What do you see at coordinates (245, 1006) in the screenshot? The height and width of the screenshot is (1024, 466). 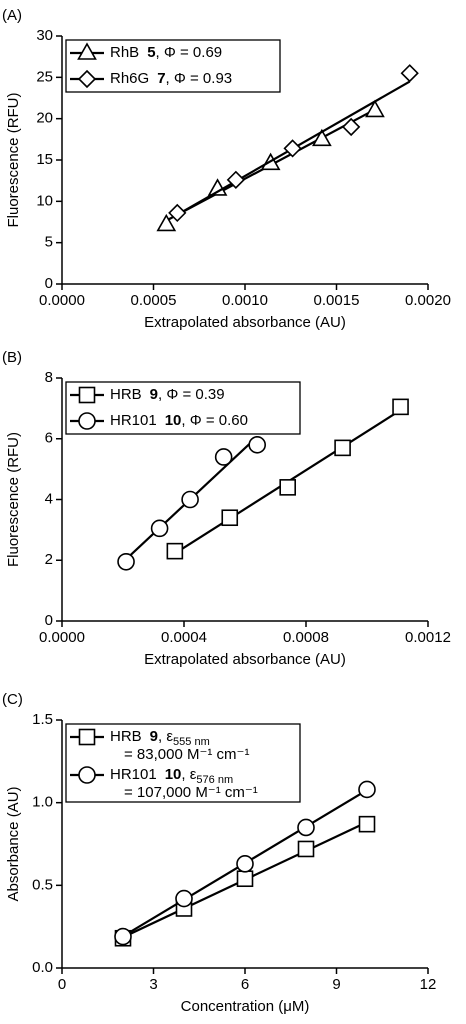 I see `x-axis-title: Concentration (μM)` at bounding box center [245, 1006].